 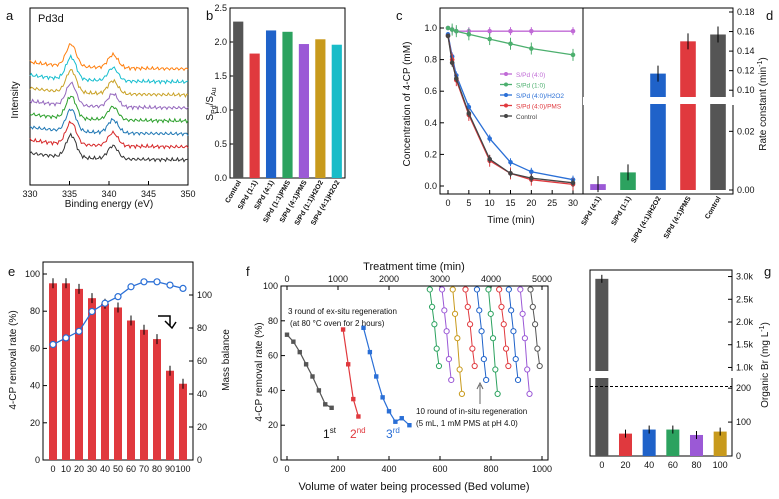 What do you see at coordinates (187, 194) in the screenshot?
I see `panel-a-xtick-label: 350` at bounding box center [187, 194].